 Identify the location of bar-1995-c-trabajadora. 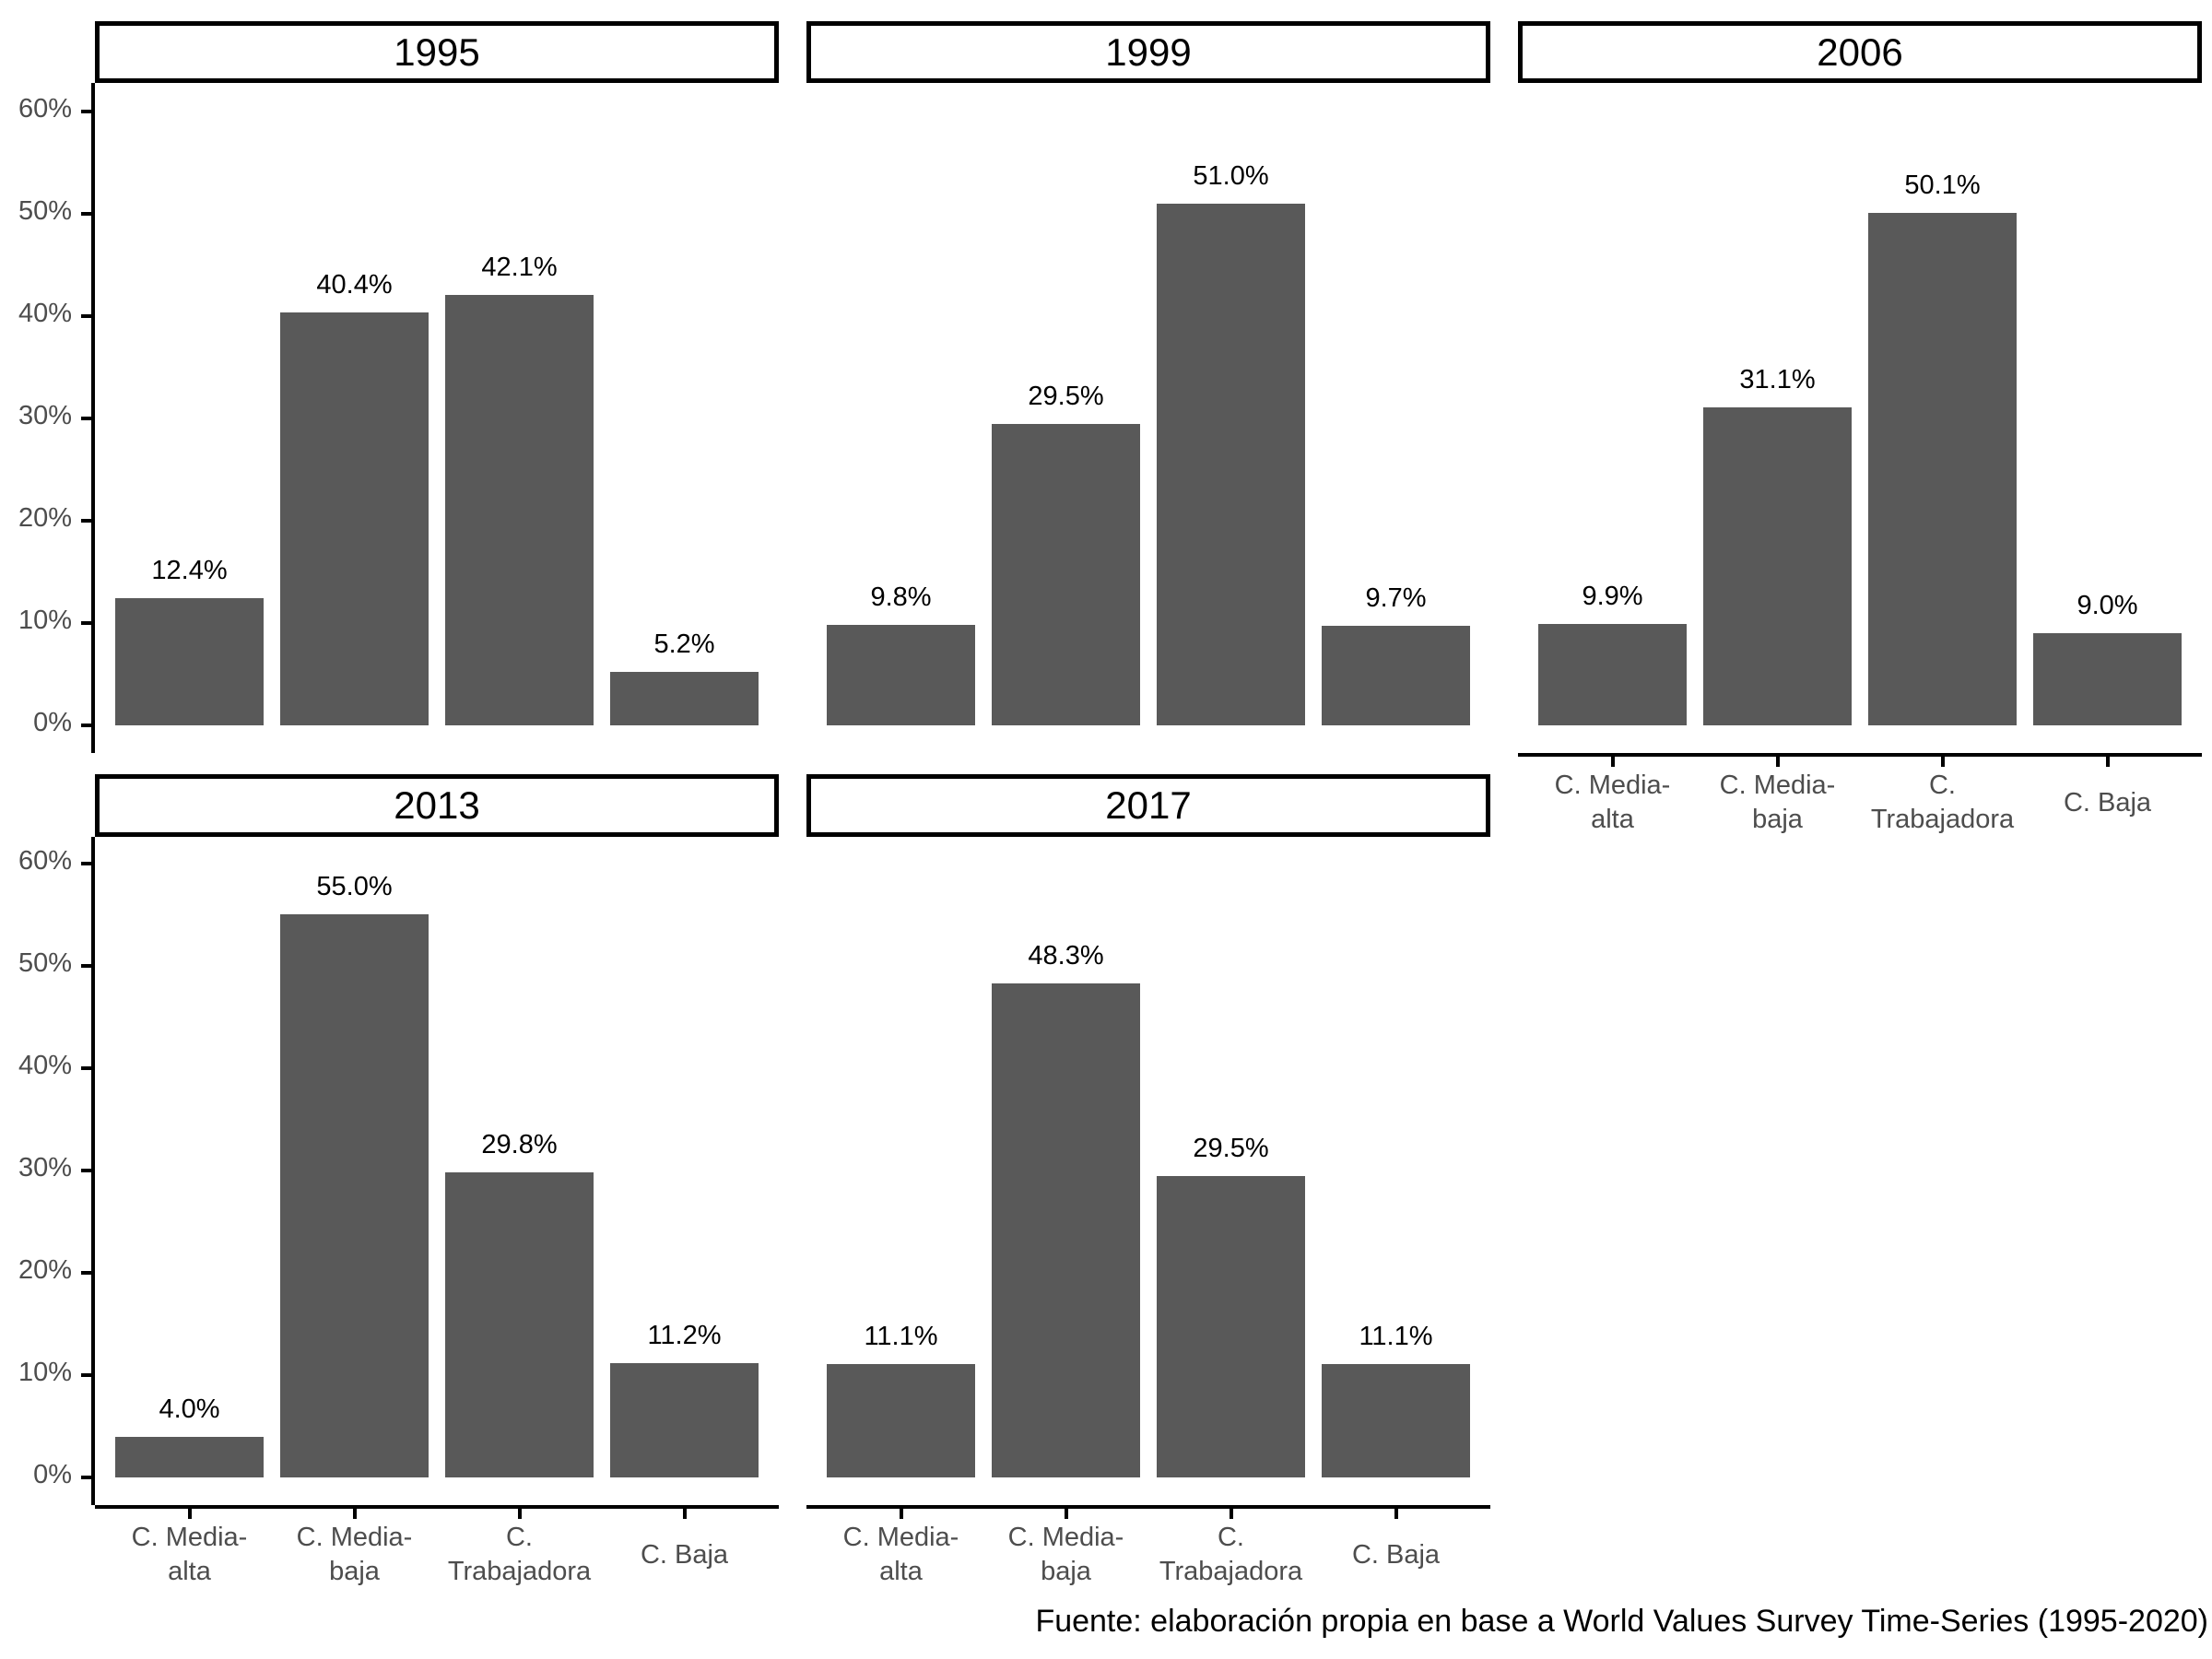
(519, 510).